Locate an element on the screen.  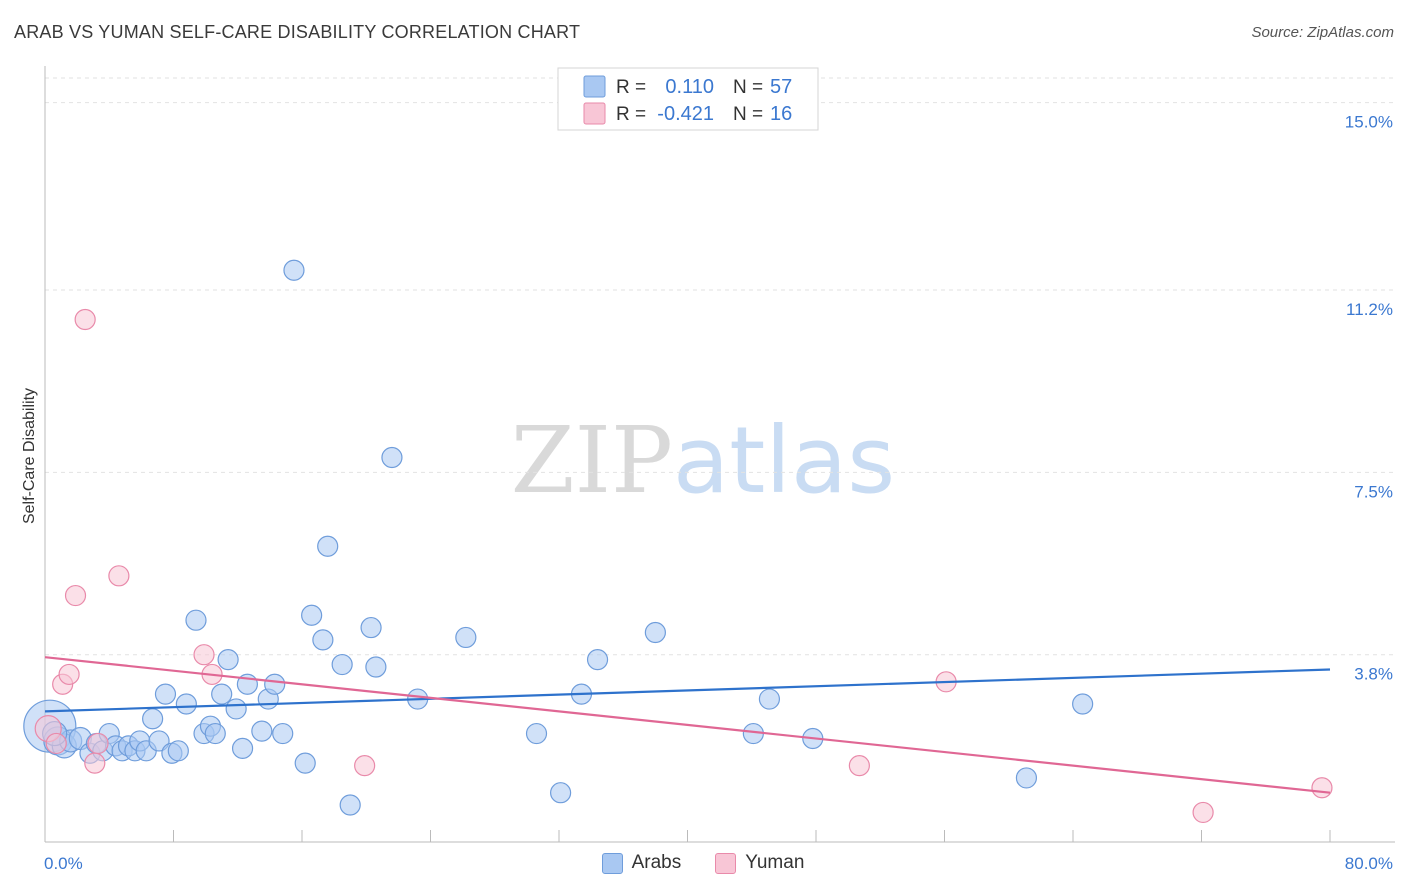
y-axis-label: Self-Care Disability is located at coordinates (29, 456).